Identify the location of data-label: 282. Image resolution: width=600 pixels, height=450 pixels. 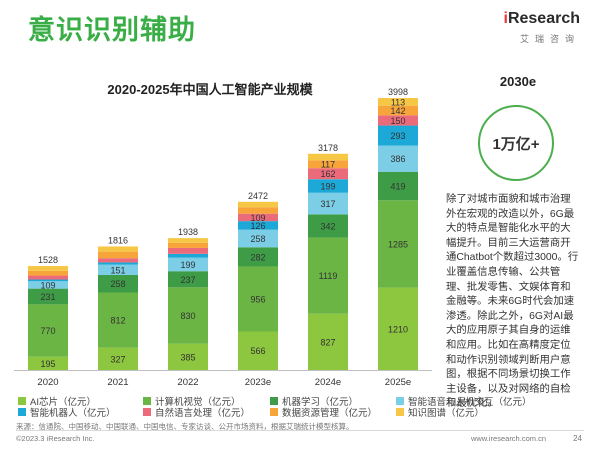
(257, 257).